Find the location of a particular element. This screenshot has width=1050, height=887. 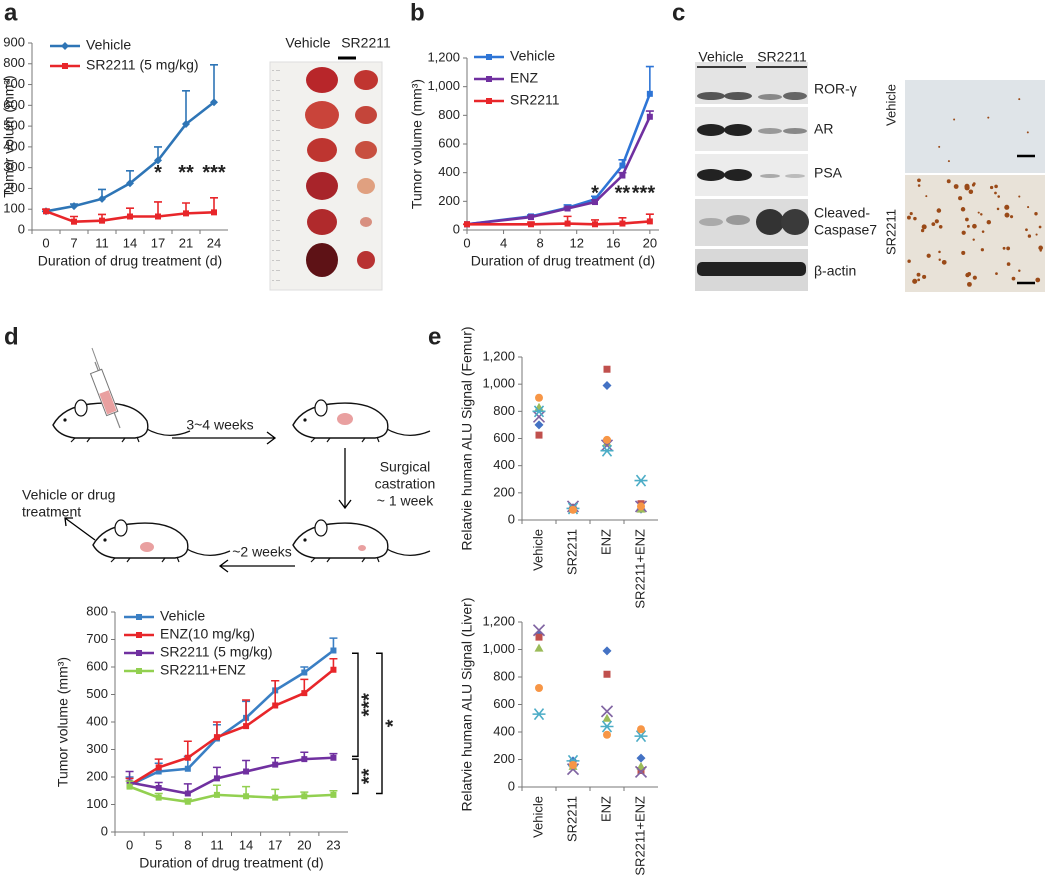

y-tick-label: 1,200 is located at coordinates (443, 56).